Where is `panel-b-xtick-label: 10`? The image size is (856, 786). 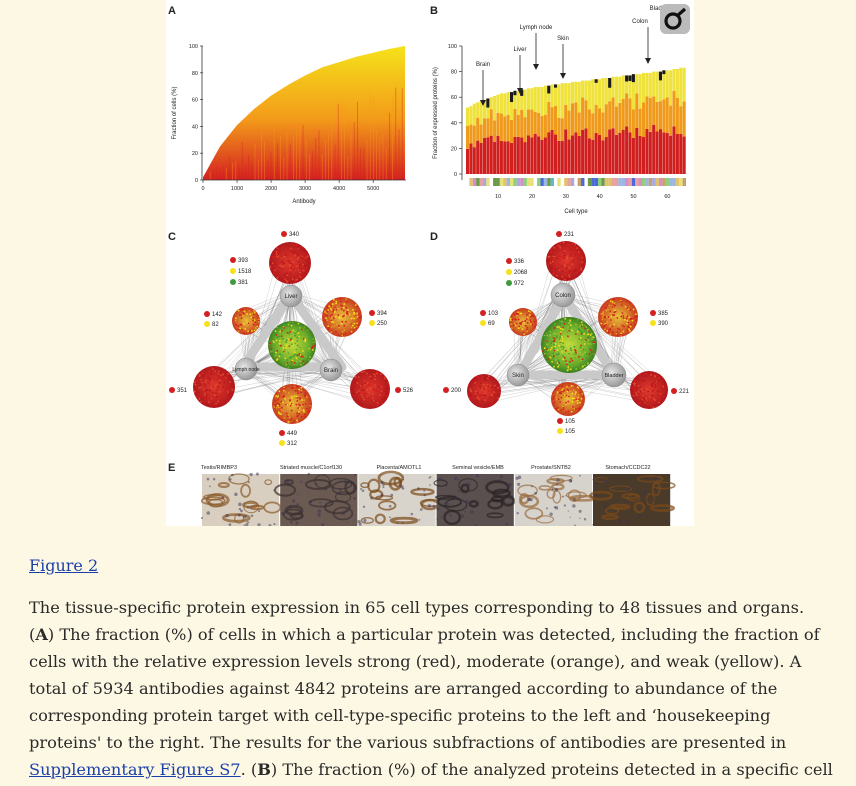
panel-b-xtick-label: 10 is located at coordinates (498, 197).